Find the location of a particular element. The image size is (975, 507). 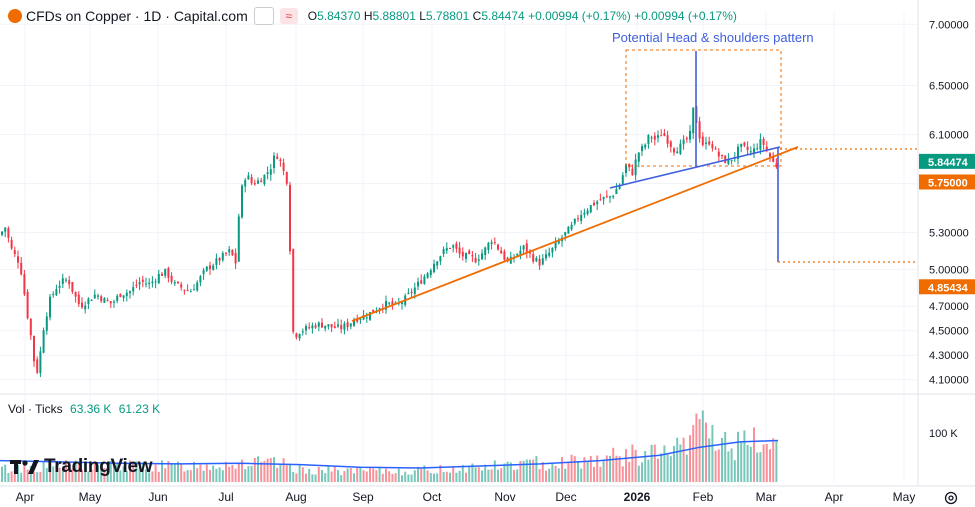

symbol-title: CFDs on Copper · 1D · Capital.com is located at coordinates (137, 16).